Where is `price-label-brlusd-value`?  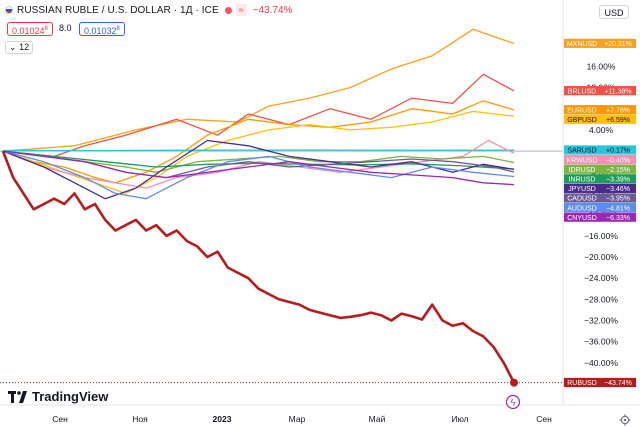 price-label-brlusd-value is located at coordinates (618, 91).